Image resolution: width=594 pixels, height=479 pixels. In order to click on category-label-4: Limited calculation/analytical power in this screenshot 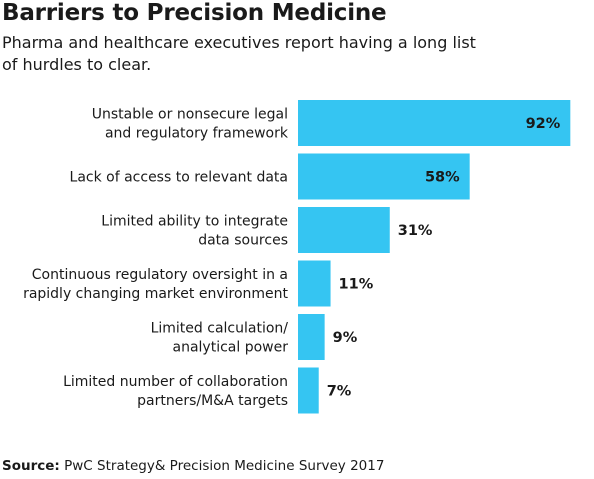, I will do `click(220, 338)`.